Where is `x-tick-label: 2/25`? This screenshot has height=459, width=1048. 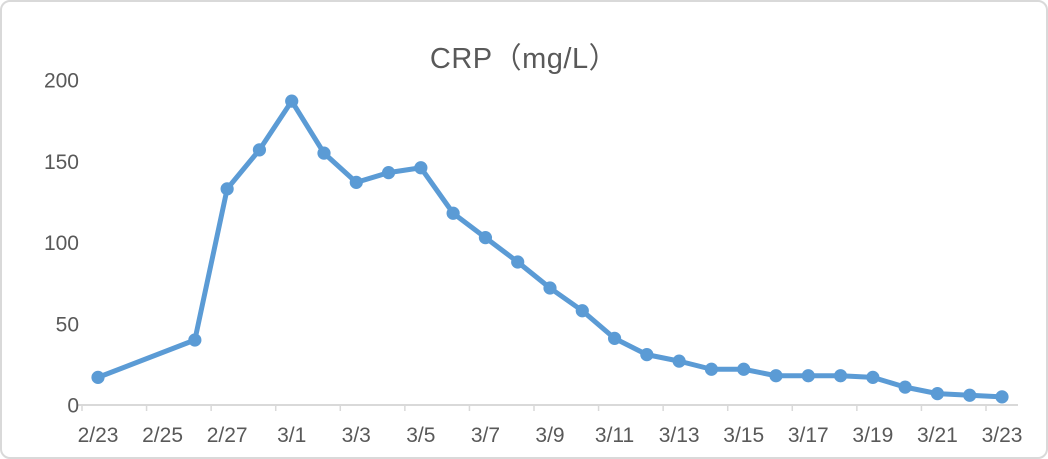
x-tick-label: 2/25 is located at coordinates (162, 435).